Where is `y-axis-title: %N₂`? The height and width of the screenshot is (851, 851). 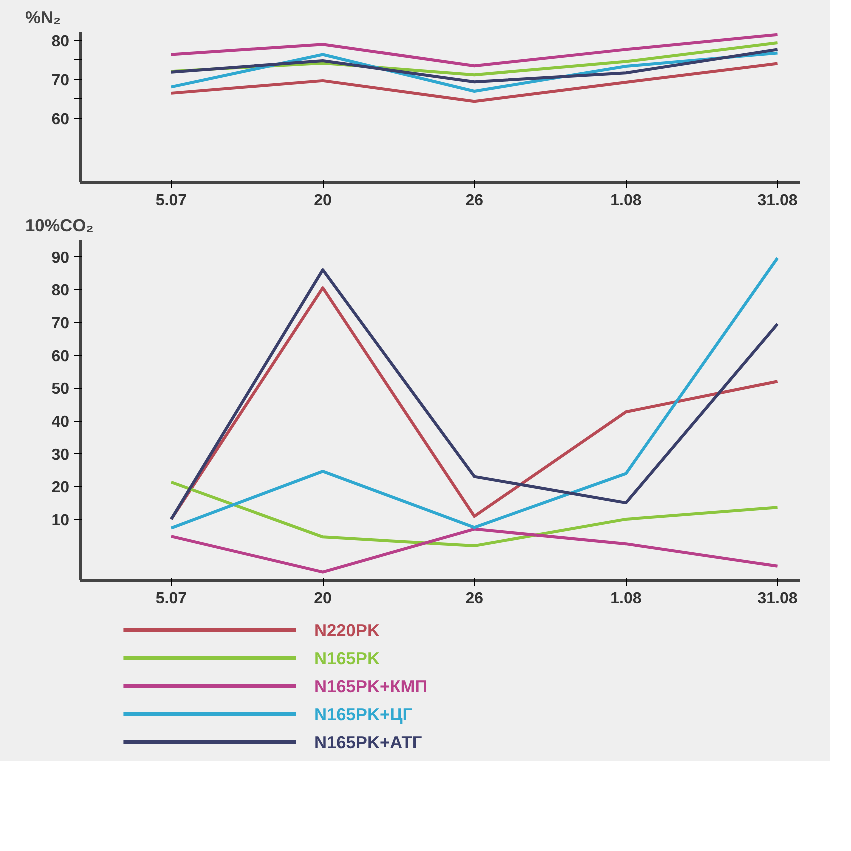
y-axis-title: %N₂ is located at coordinates (44, 18).